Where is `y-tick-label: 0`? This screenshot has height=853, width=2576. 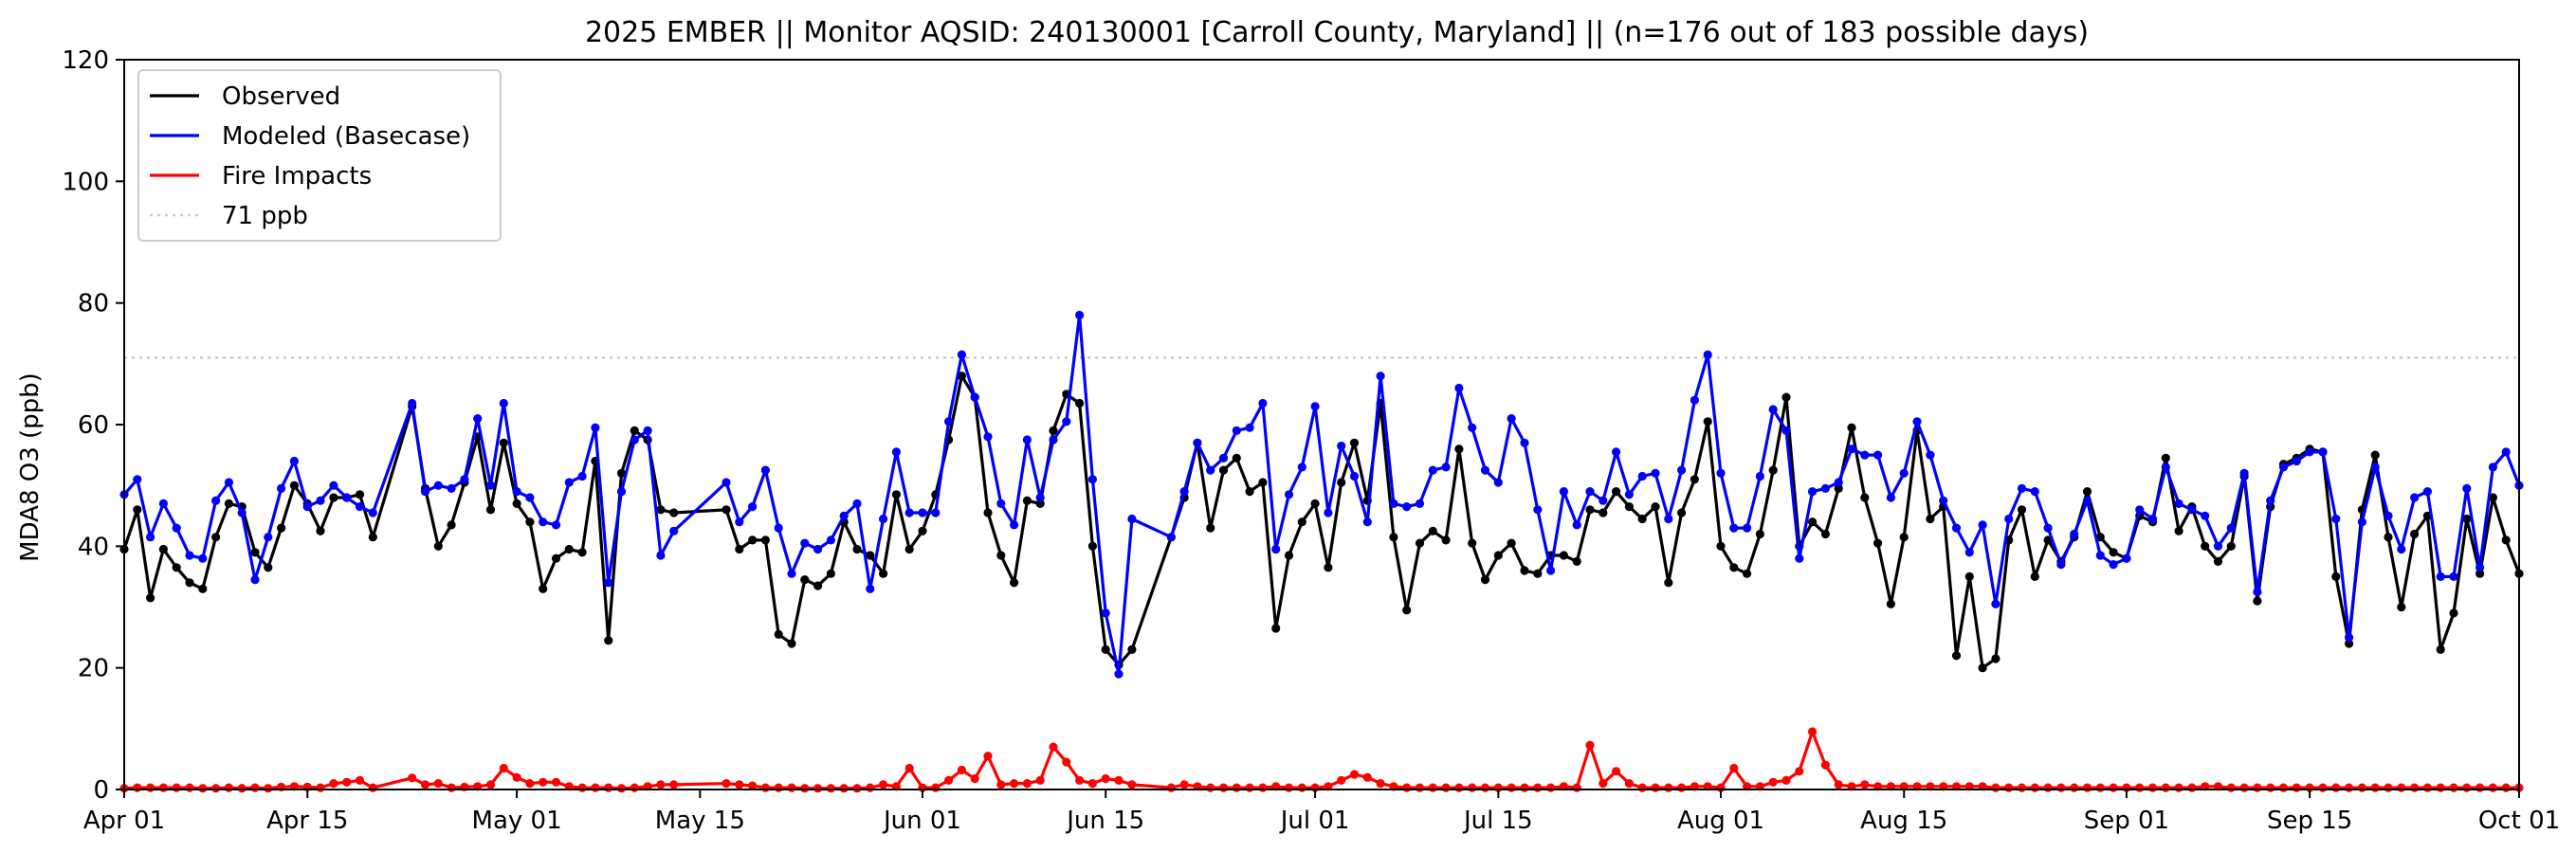
y-tick-label: 0 is located at coordinates (101, 790).